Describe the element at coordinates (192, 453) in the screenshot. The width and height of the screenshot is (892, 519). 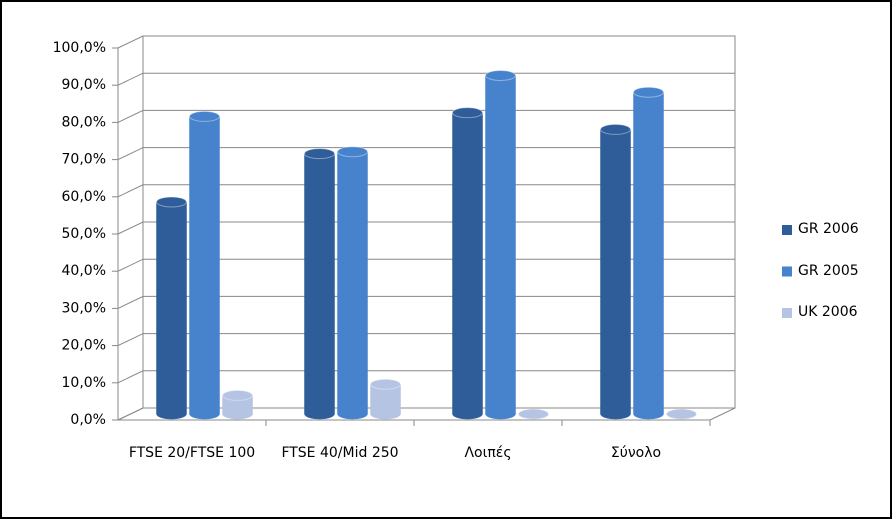
I see `x-tick-label: FTSE 20/FTSE 100` at that location.